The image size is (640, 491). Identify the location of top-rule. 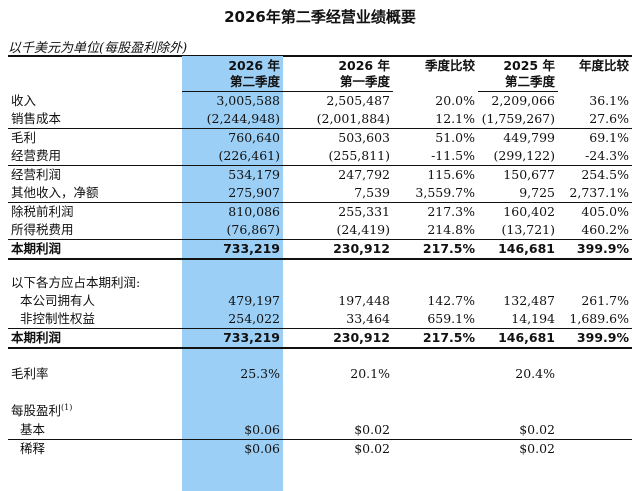
(320, 56).